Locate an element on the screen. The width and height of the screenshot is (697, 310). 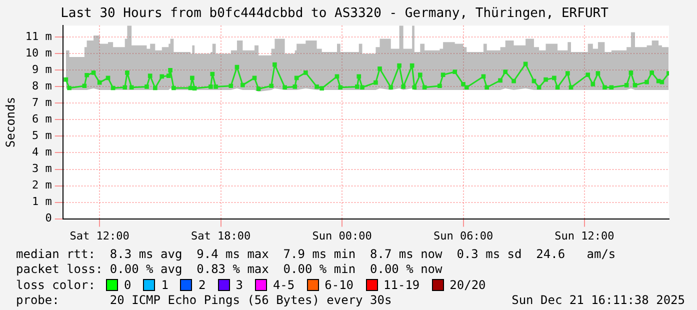
text: 20/20 is located at coordinates (468, 285).